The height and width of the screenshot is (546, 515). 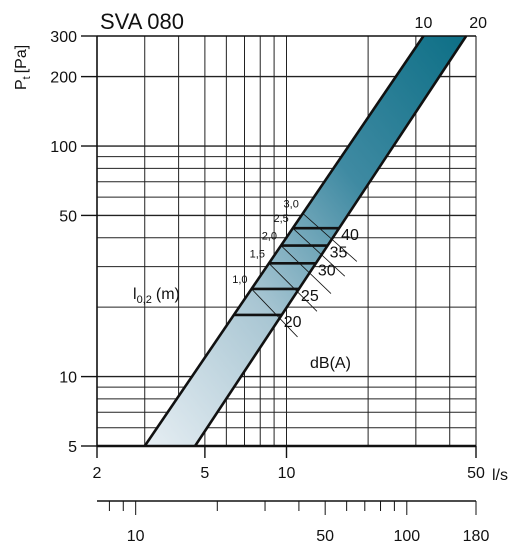 I want to click on y-tick-label: 5, so click(x=72, y=447).